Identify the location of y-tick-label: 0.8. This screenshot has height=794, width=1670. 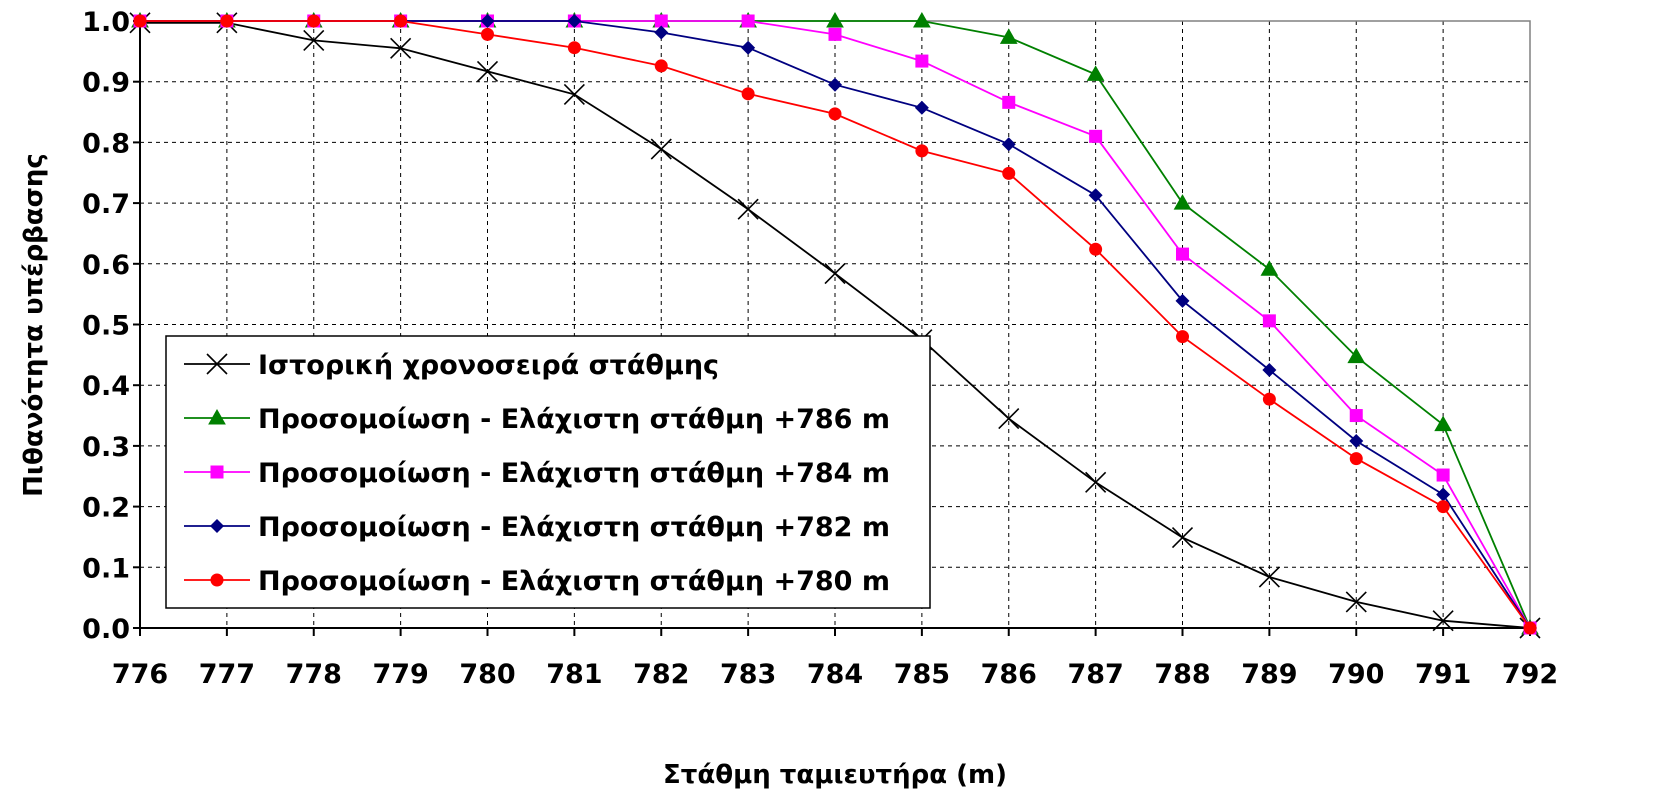
(106, 143).